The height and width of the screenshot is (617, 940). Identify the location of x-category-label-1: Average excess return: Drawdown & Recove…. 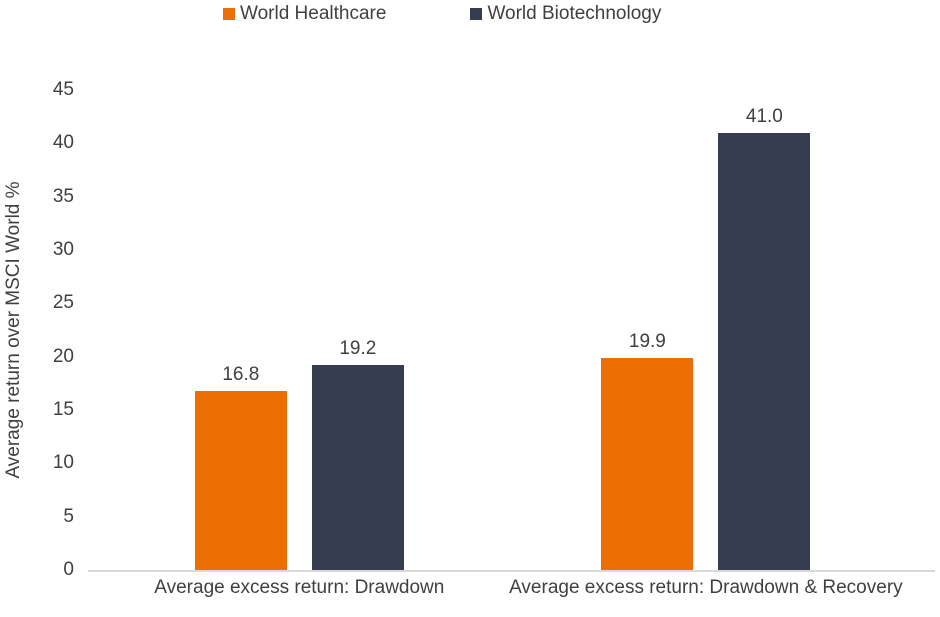
(706, 587).